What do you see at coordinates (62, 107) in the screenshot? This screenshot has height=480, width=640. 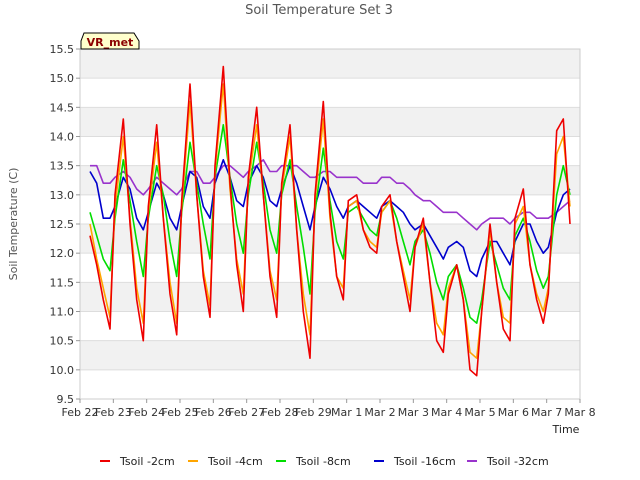 I see `y-tick-label: 14.5` at bounding box center [62, 107].